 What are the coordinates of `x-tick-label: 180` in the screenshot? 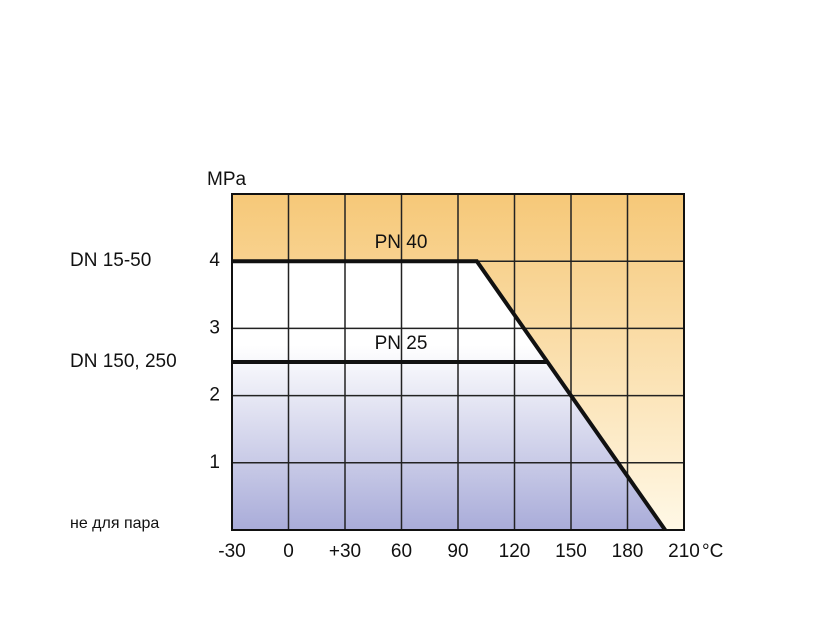 It's located at (628, 551).